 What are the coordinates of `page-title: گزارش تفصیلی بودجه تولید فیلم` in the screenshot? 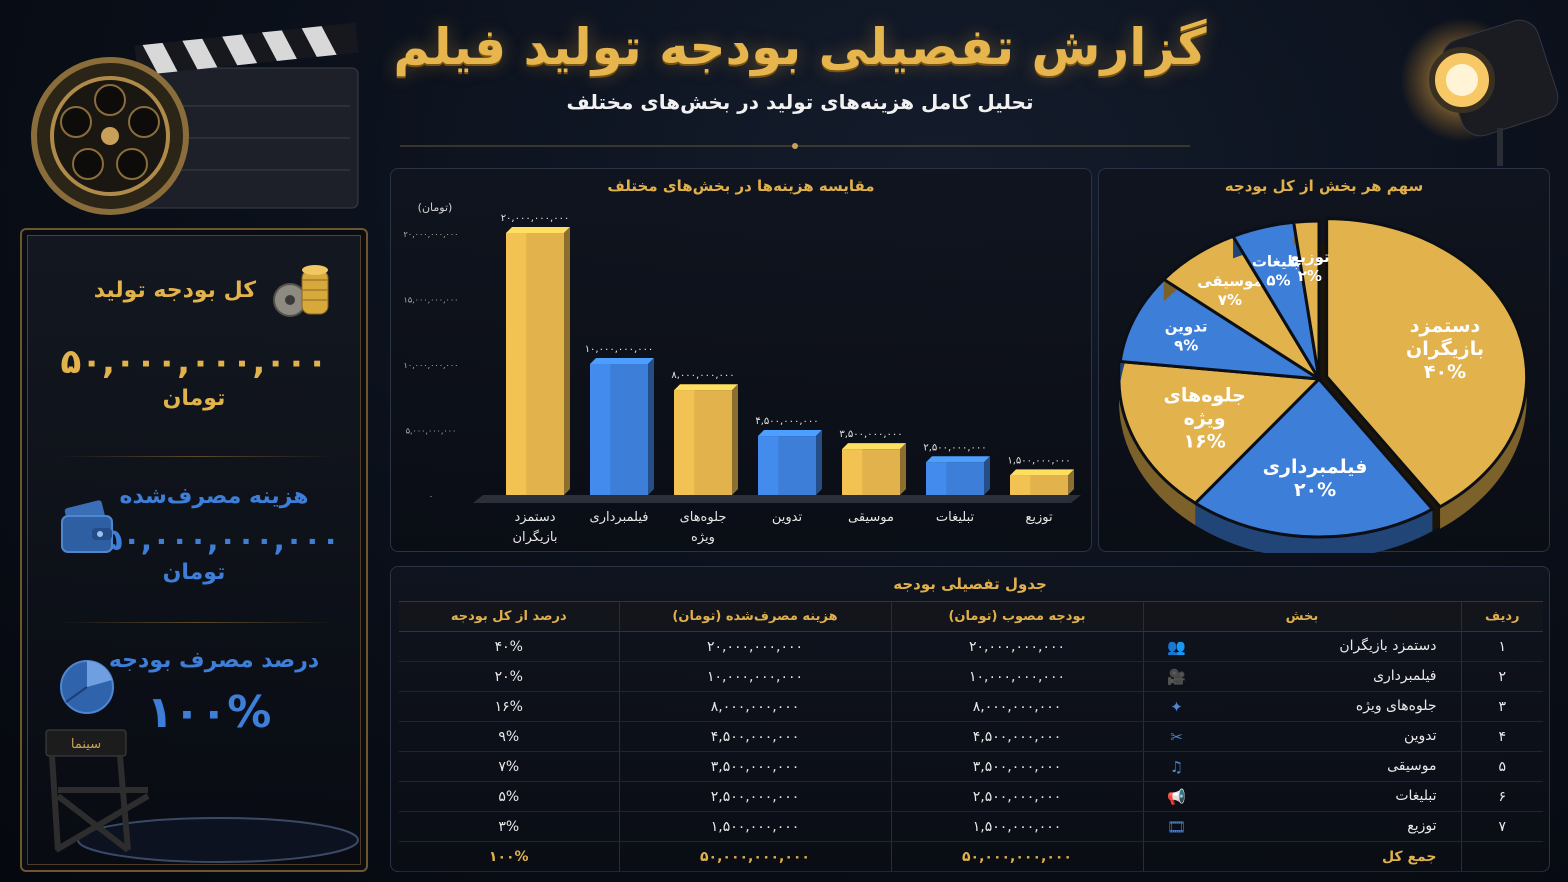 It's located at (800, 47).